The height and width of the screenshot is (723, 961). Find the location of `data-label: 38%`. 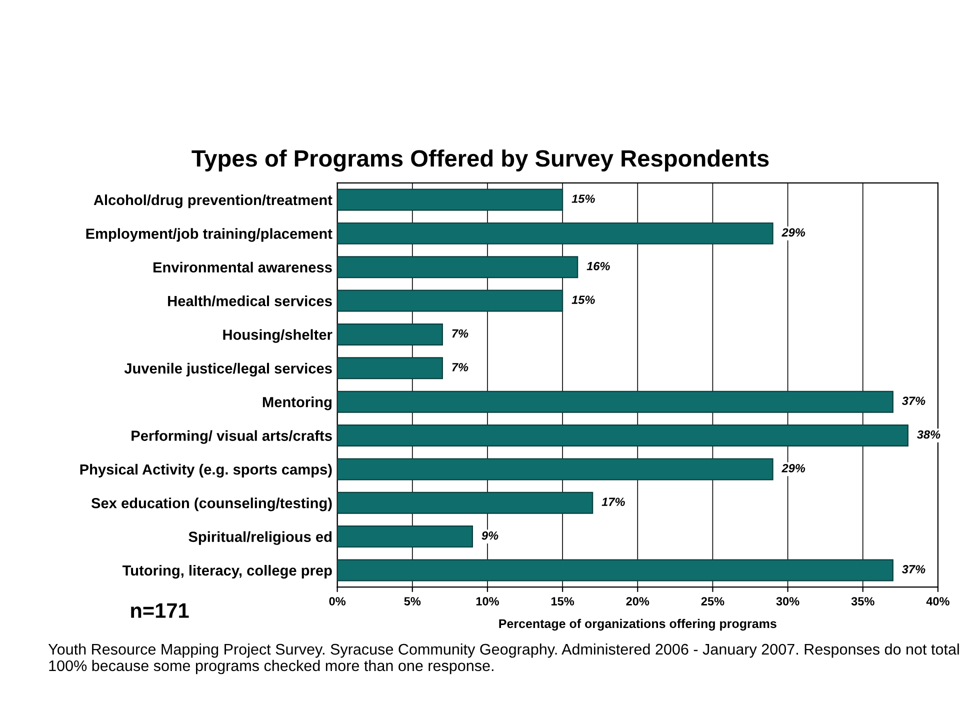

data-label: 38% is located at coordinates (928, 434).